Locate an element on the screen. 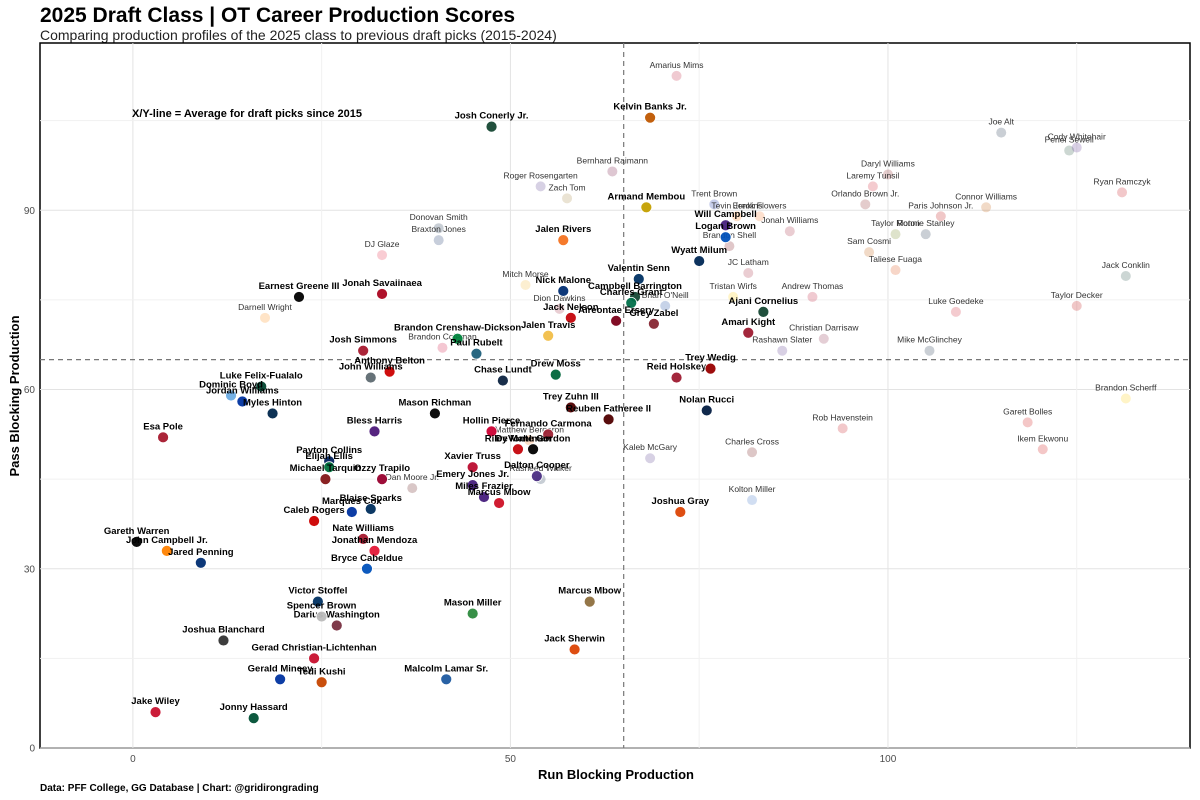 This screenshot has width=1200, height=800. class-2025-point: Armand Membou is located at coordinates (647, 202).